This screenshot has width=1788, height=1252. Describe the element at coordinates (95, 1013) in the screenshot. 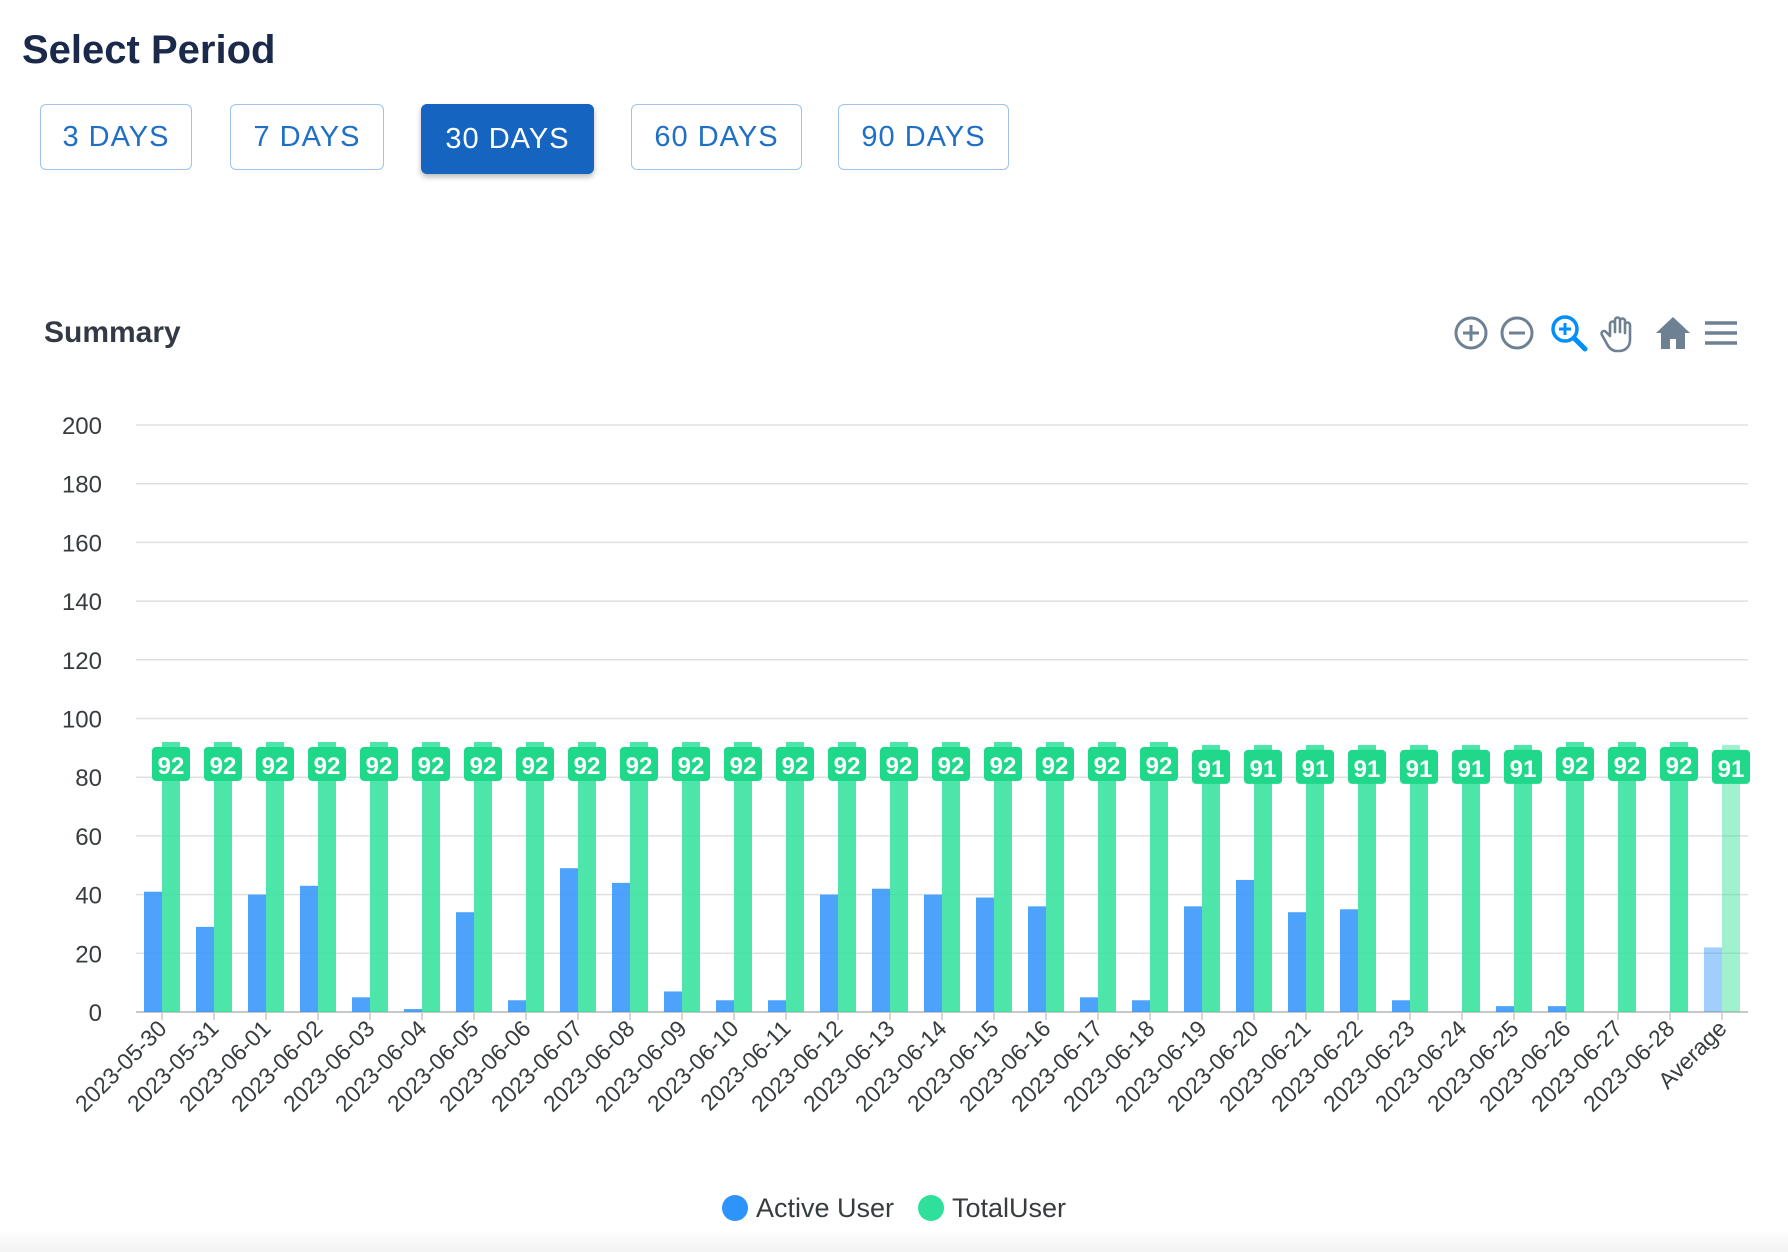

I see `y-tick-label: 0` at that location.